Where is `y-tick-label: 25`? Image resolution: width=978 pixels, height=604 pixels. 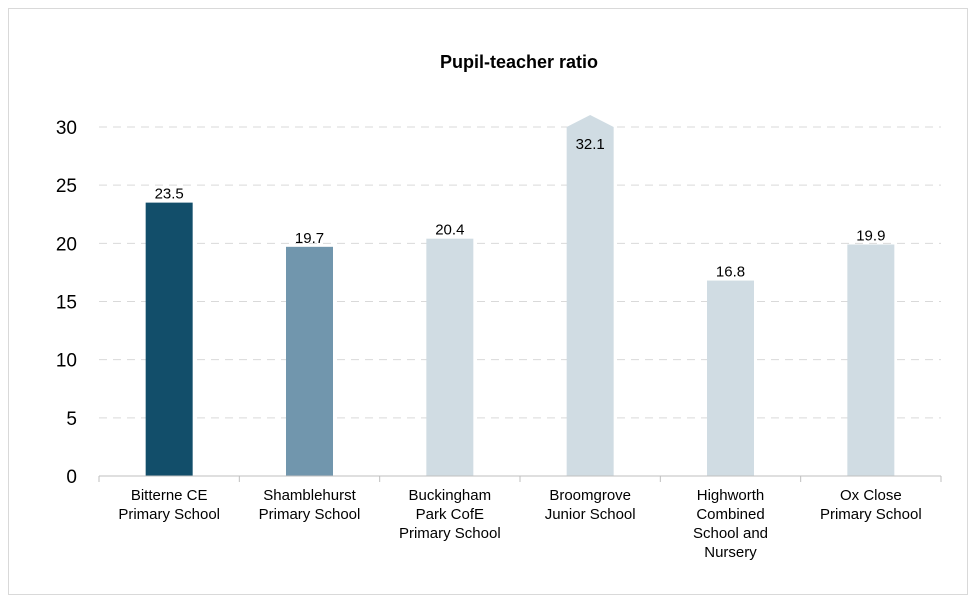 y-tick-label: 25 is located at coordinates (66, 186).